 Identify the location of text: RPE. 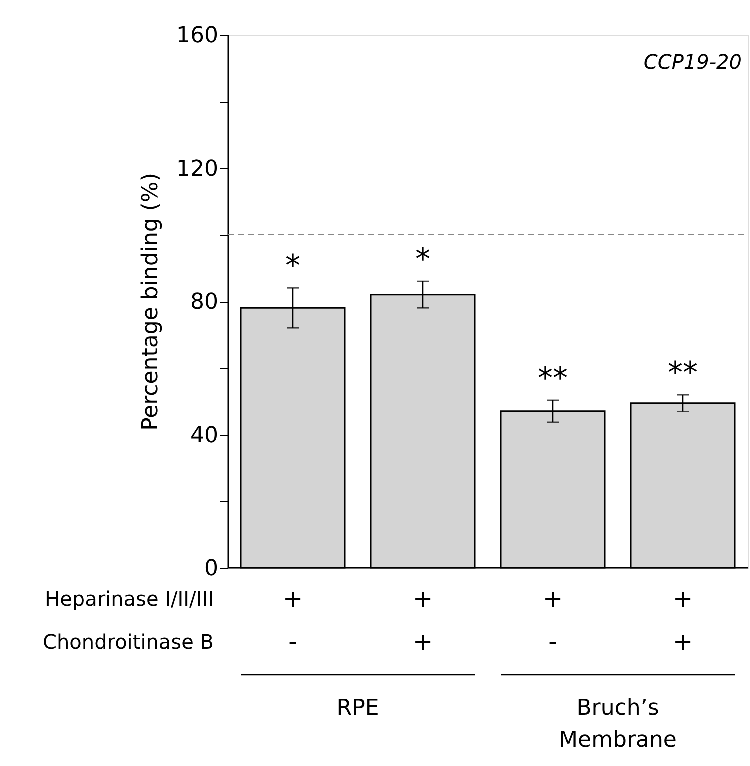
(358, 708).